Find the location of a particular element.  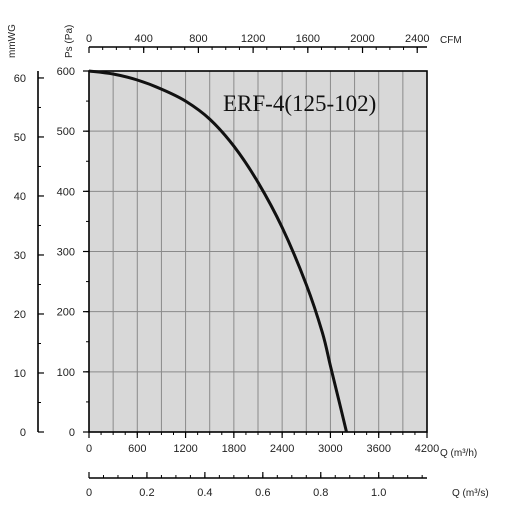

secondary-y-axis-title: mmWG is located at coordinates (12, 41).